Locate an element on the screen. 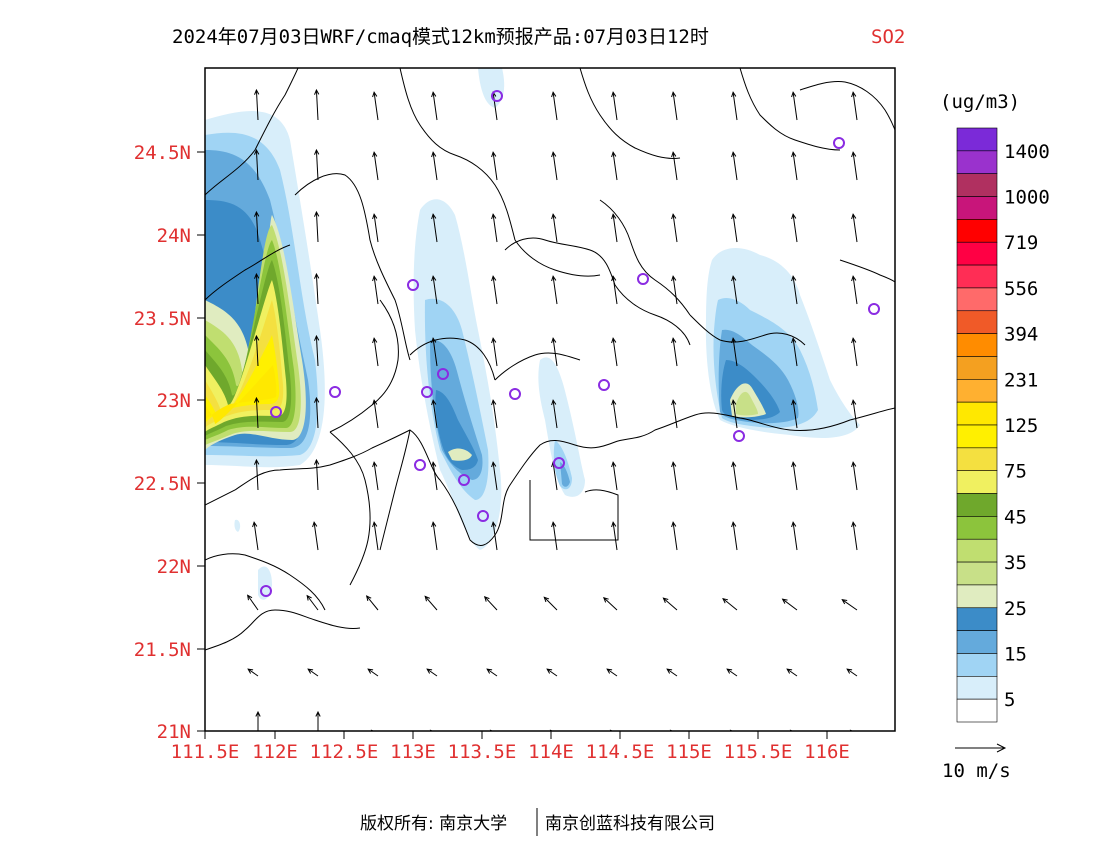  x-tick-label: 112E is located at coordinates (275, 752).